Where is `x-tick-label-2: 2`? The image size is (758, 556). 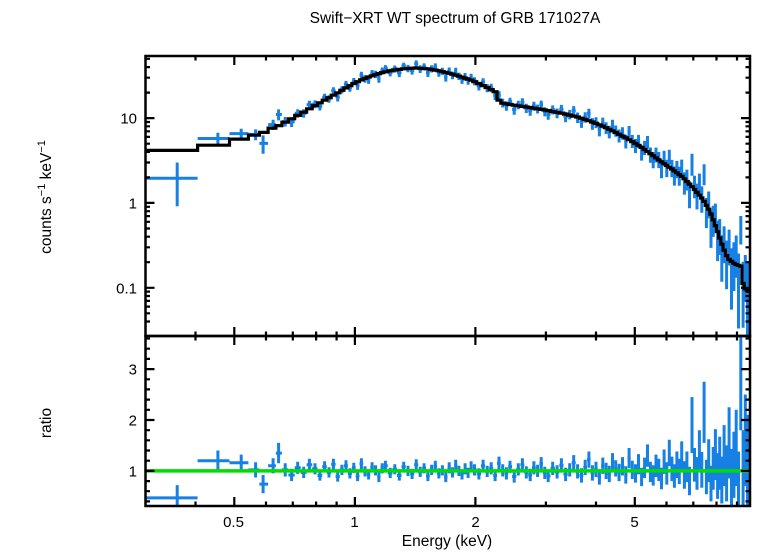
x-tick-label-2: 2 is located at coordinates (475, 522).